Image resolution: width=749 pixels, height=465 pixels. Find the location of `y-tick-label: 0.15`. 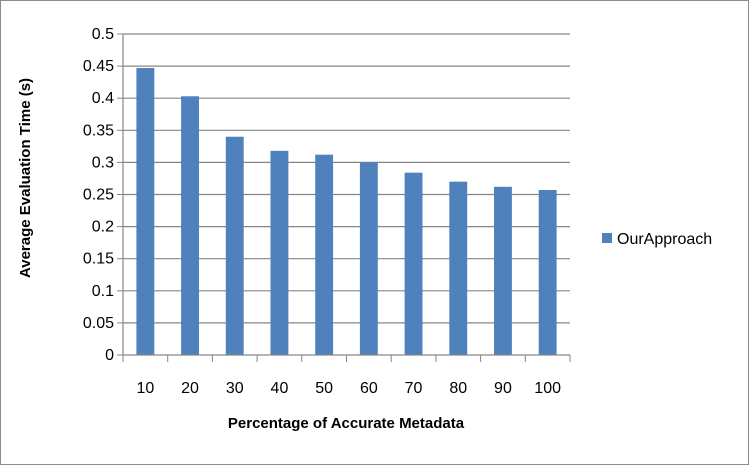

y-tick-label: 0.15 is located at coordinates (98, 259).